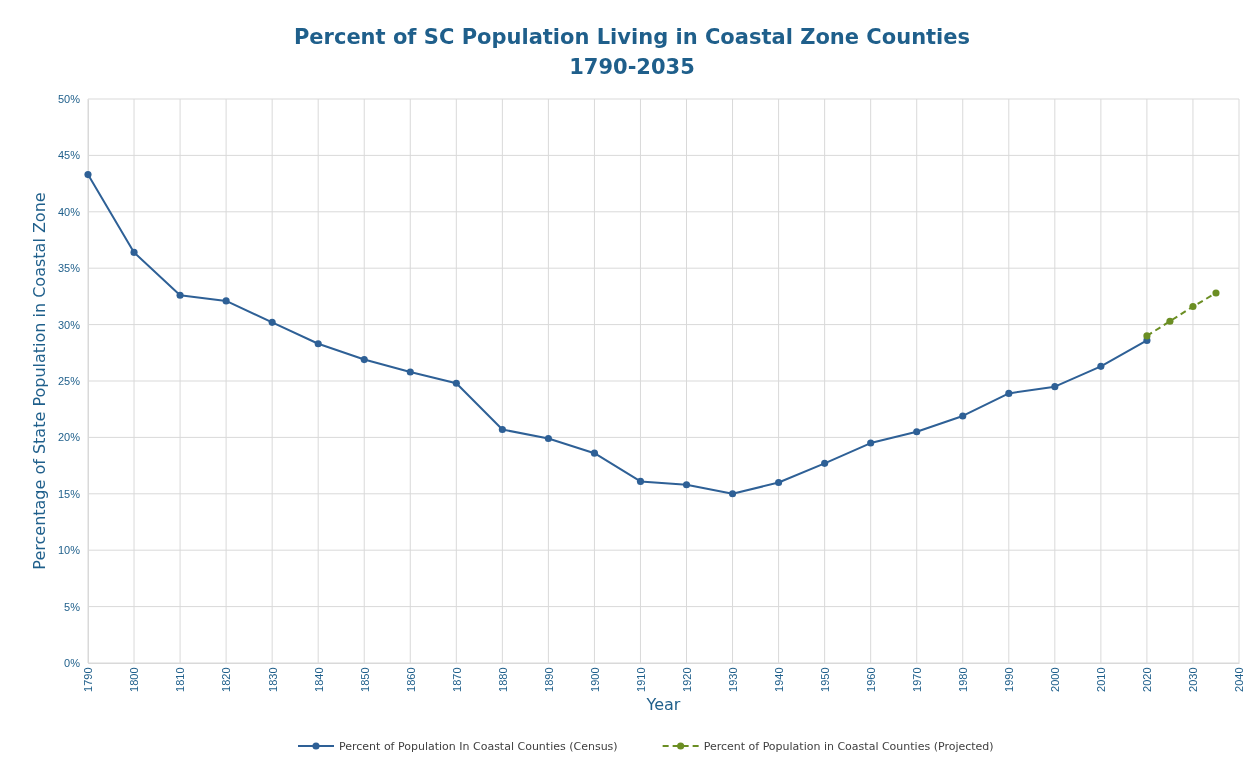 The height and width of the screenshot is (765, 1249). I want to click on y-axis-title: Percentage of State Population in Coastal Zone, so click(39, 381).